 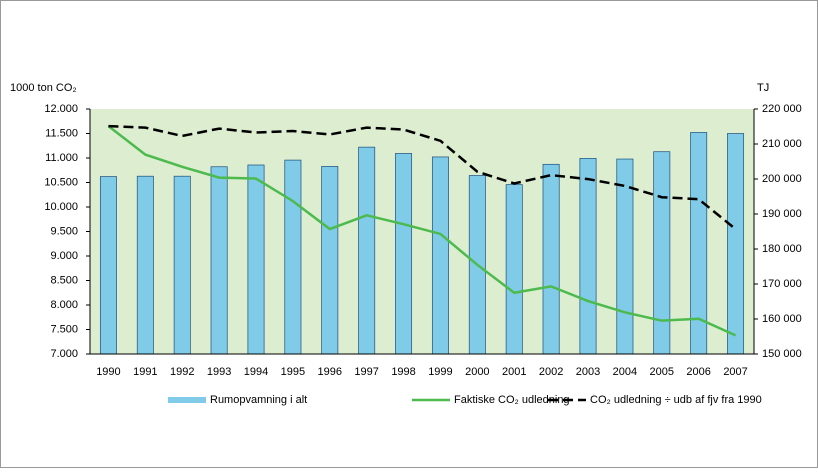 I want to click on y-tick-label: 7.500, so click(x=64, y=329).